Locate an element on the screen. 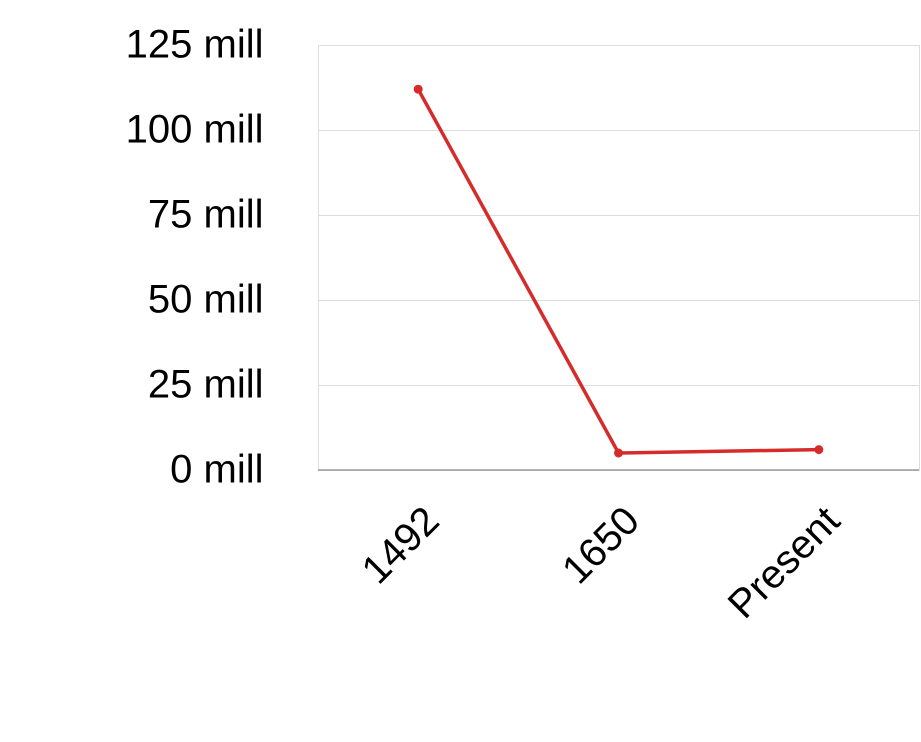 This screenshot has height=742, width=921. y-tick-label: 25 mill is located at coordinates (206, 384).